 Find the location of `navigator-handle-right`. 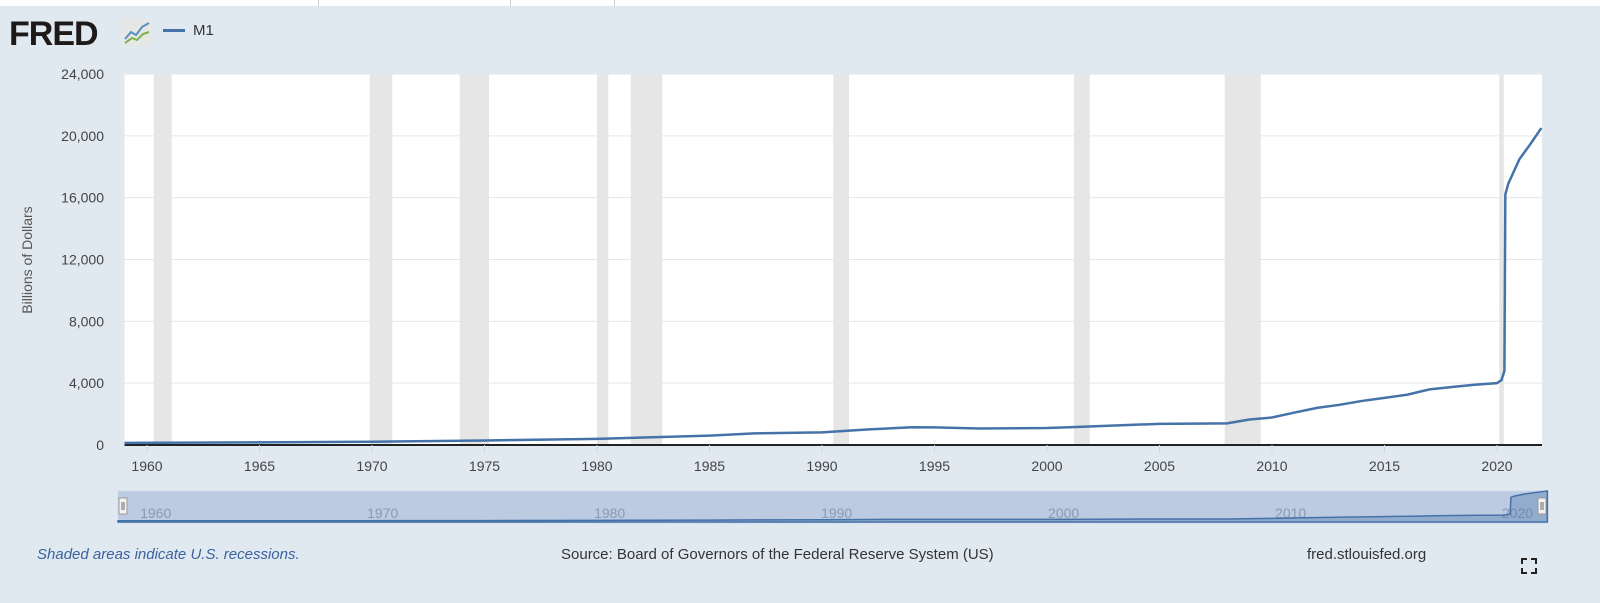

navigator-handle-right is located at coordinates (1542, 506).